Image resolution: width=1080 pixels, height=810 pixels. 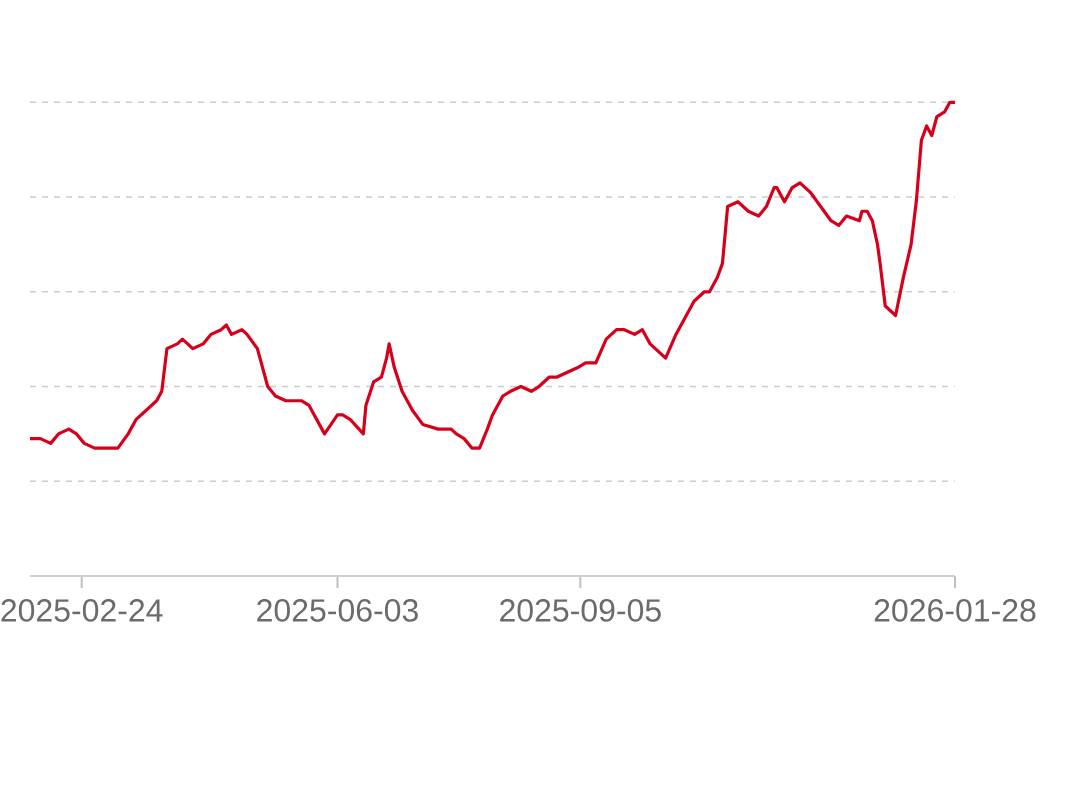 What do you see at coordinates (955, 610) in the screenshot?
I see `x-tick-label: 2026-01-28` at bounding box center [955, 610].